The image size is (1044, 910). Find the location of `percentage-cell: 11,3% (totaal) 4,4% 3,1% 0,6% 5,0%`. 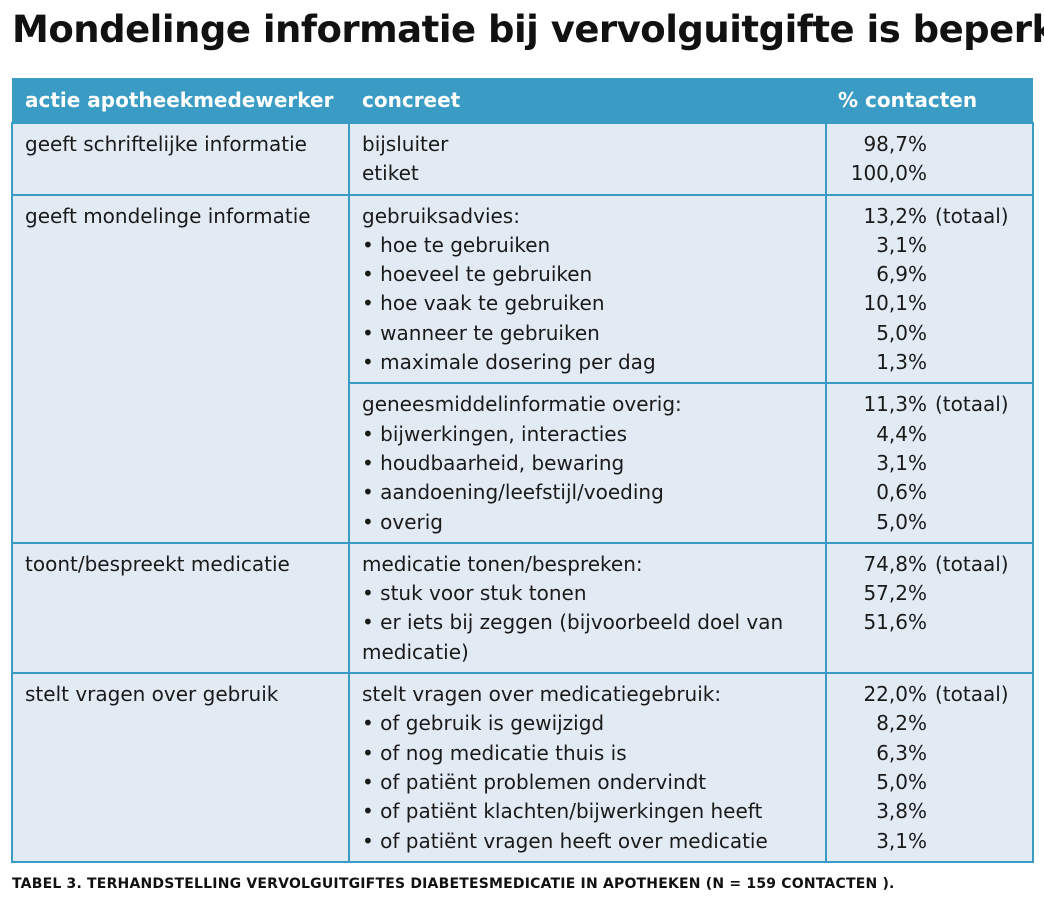

percentage-cell: 11,3% (totaal) 4,4% 3,1% 0,6% 5,0% is located at coordinates (929, 463).